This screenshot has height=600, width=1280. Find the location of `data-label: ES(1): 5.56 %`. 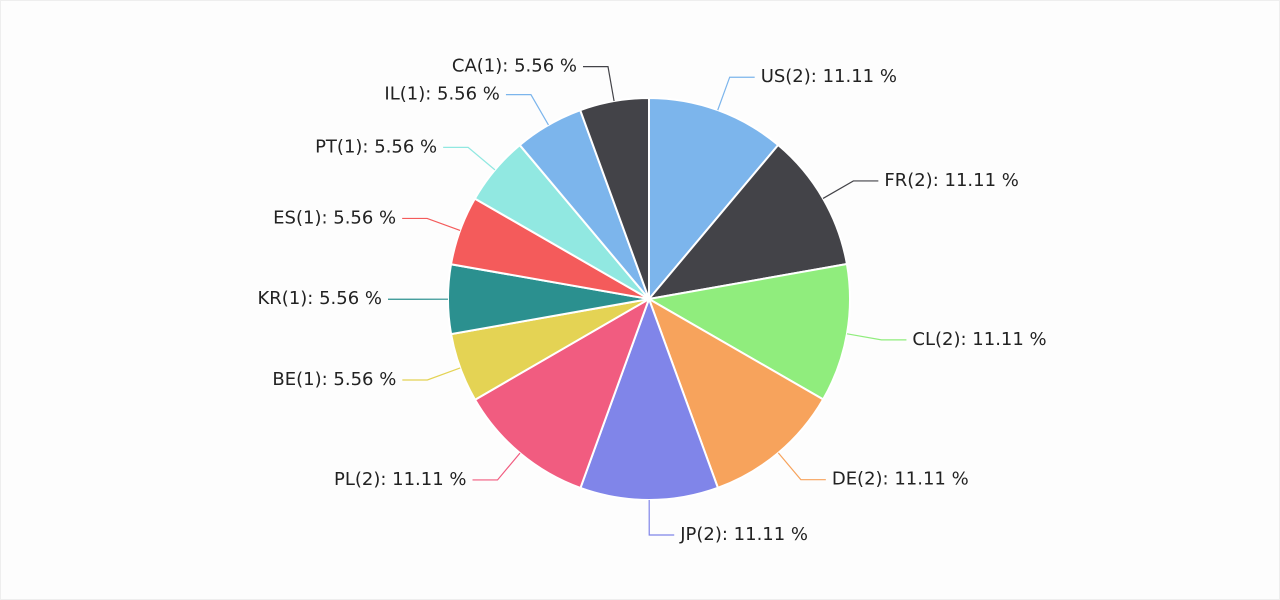

data-label: ES(1): 5.56 % is located at coordinates (334, 217).